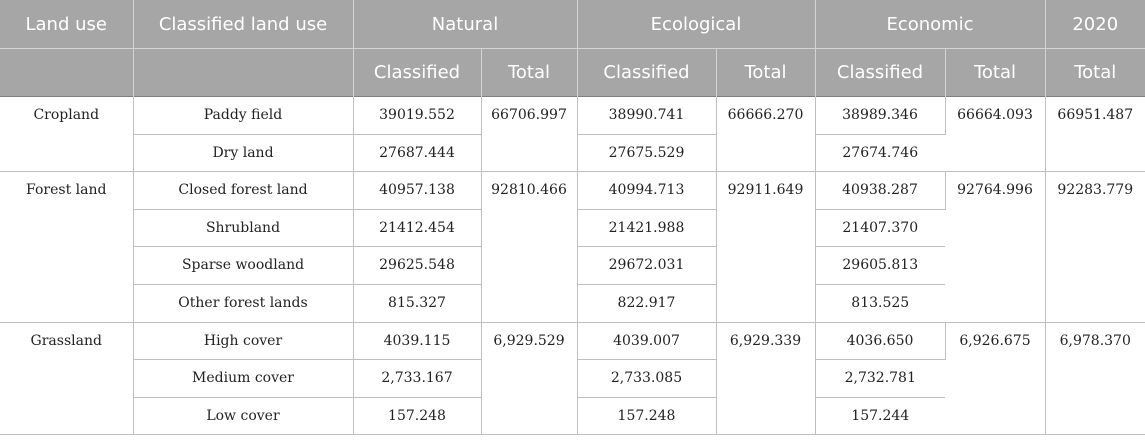 Image resolution: width=1145 pixels, height=442 pixels. I want to click on header-land-use: Land use, so click(67, 24).